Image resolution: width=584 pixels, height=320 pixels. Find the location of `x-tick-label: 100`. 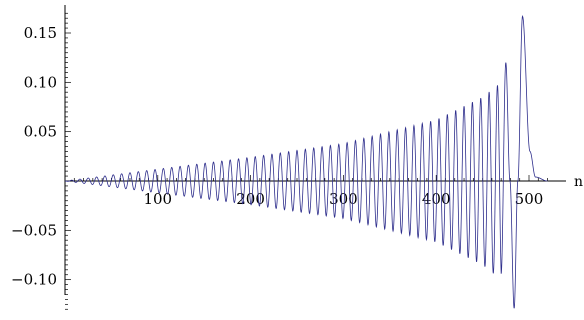

x-tick-label: 100 is located at coordinates (157, 199).